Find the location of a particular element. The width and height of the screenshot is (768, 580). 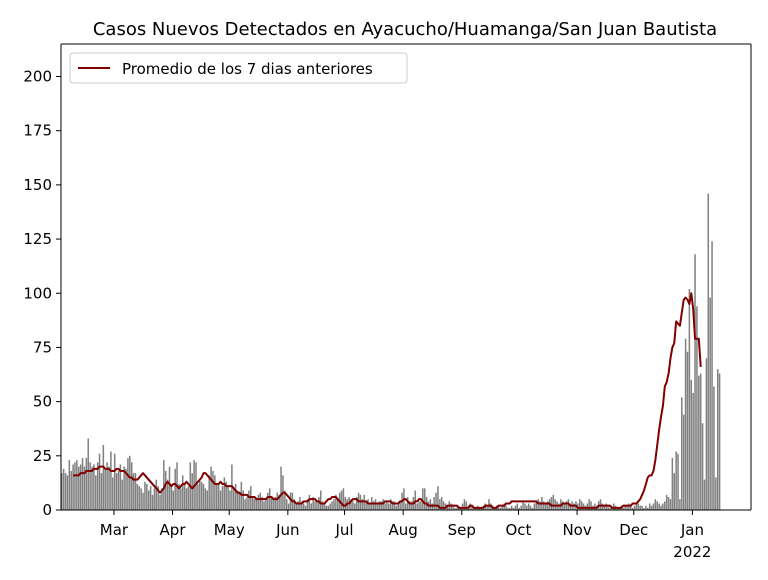

y-tick-label: 175 is located at coordinates (37, 131).